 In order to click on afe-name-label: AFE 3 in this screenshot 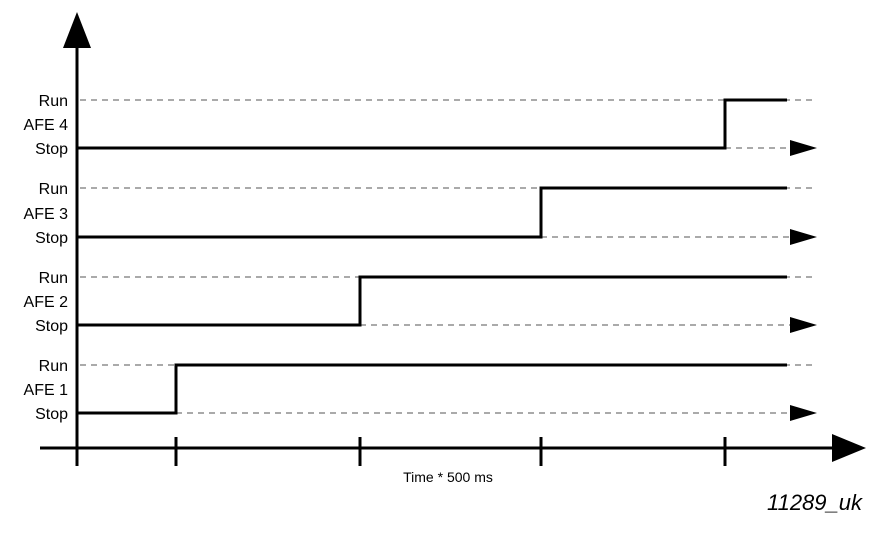, I will do `click(46, 214)`.